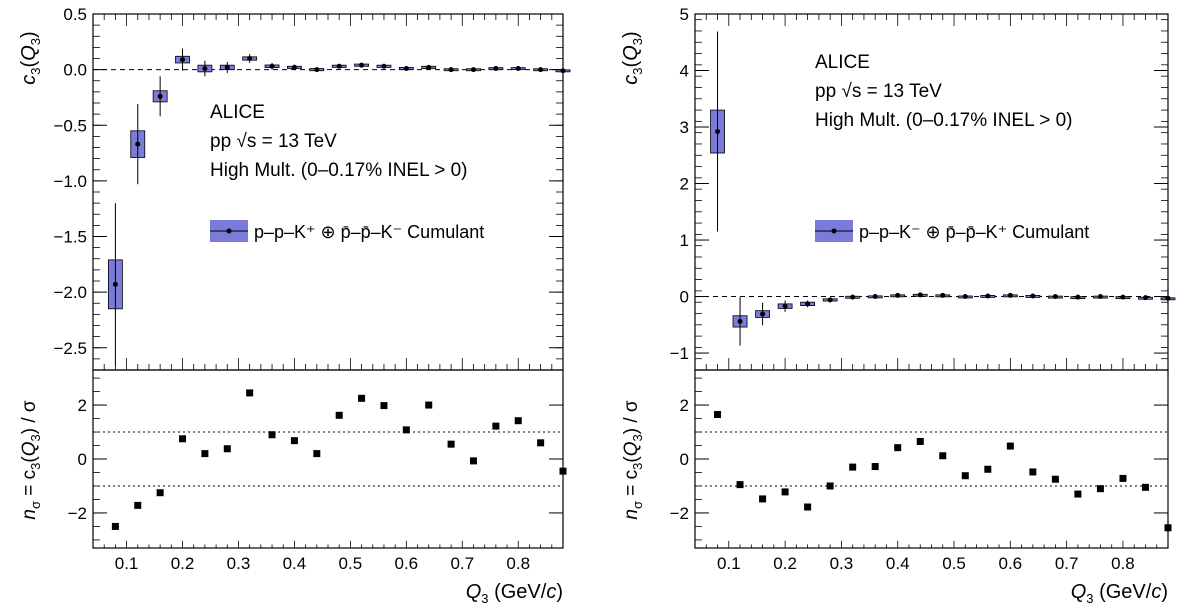 This screenshot has height=612, width=1184. What do you see at coordinates (70, 292) in the screenshot?
I see `y-tick-label: −2.0` at bounding box center [70, 292].